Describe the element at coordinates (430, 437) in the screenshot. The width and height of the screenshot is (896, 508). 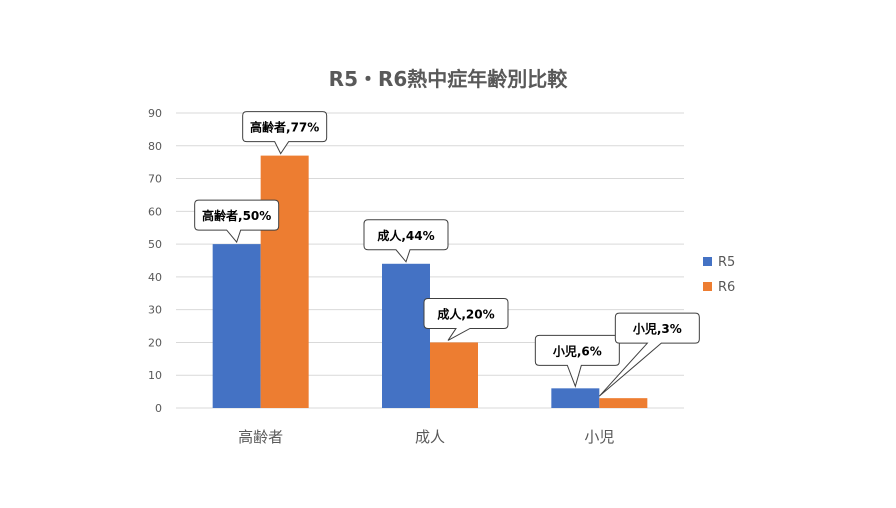
I see `x-tick-label: 成人` at that location.